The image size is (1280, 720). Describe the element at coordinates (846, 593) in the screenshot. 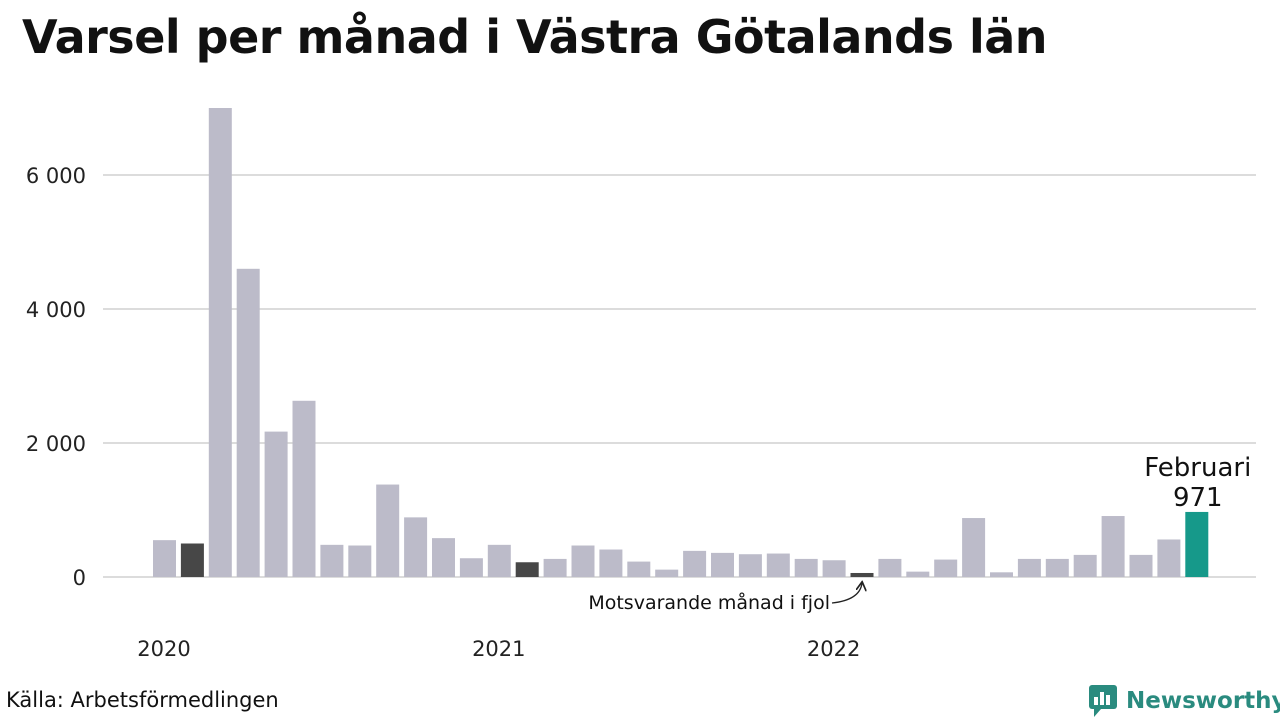

I see `annotation-arrow` at that location.